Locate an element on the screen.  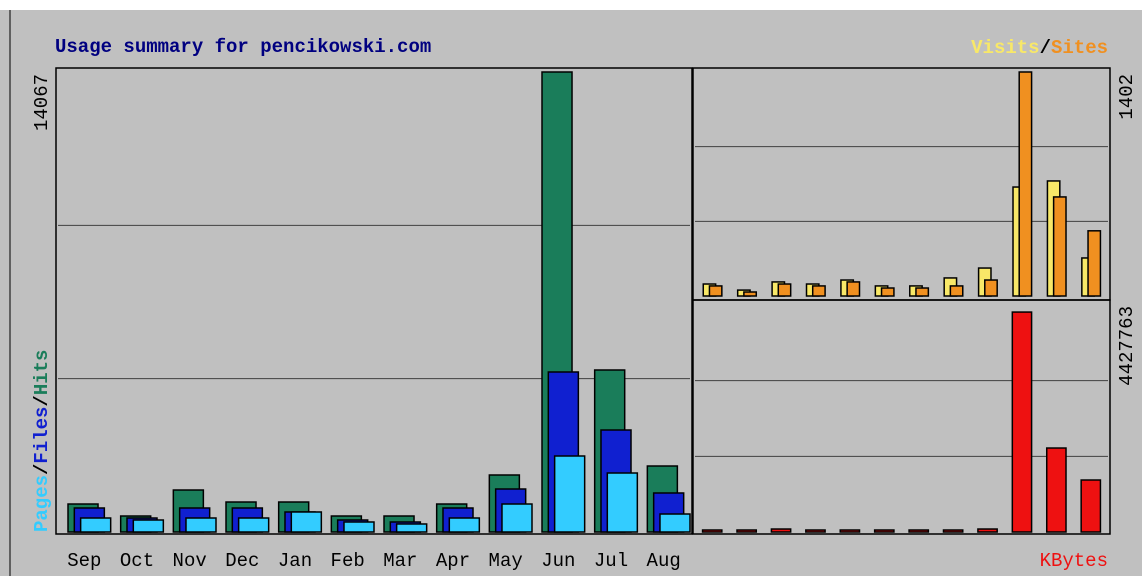
legend: Visits/Sites is located at coordinates (1039, 48).